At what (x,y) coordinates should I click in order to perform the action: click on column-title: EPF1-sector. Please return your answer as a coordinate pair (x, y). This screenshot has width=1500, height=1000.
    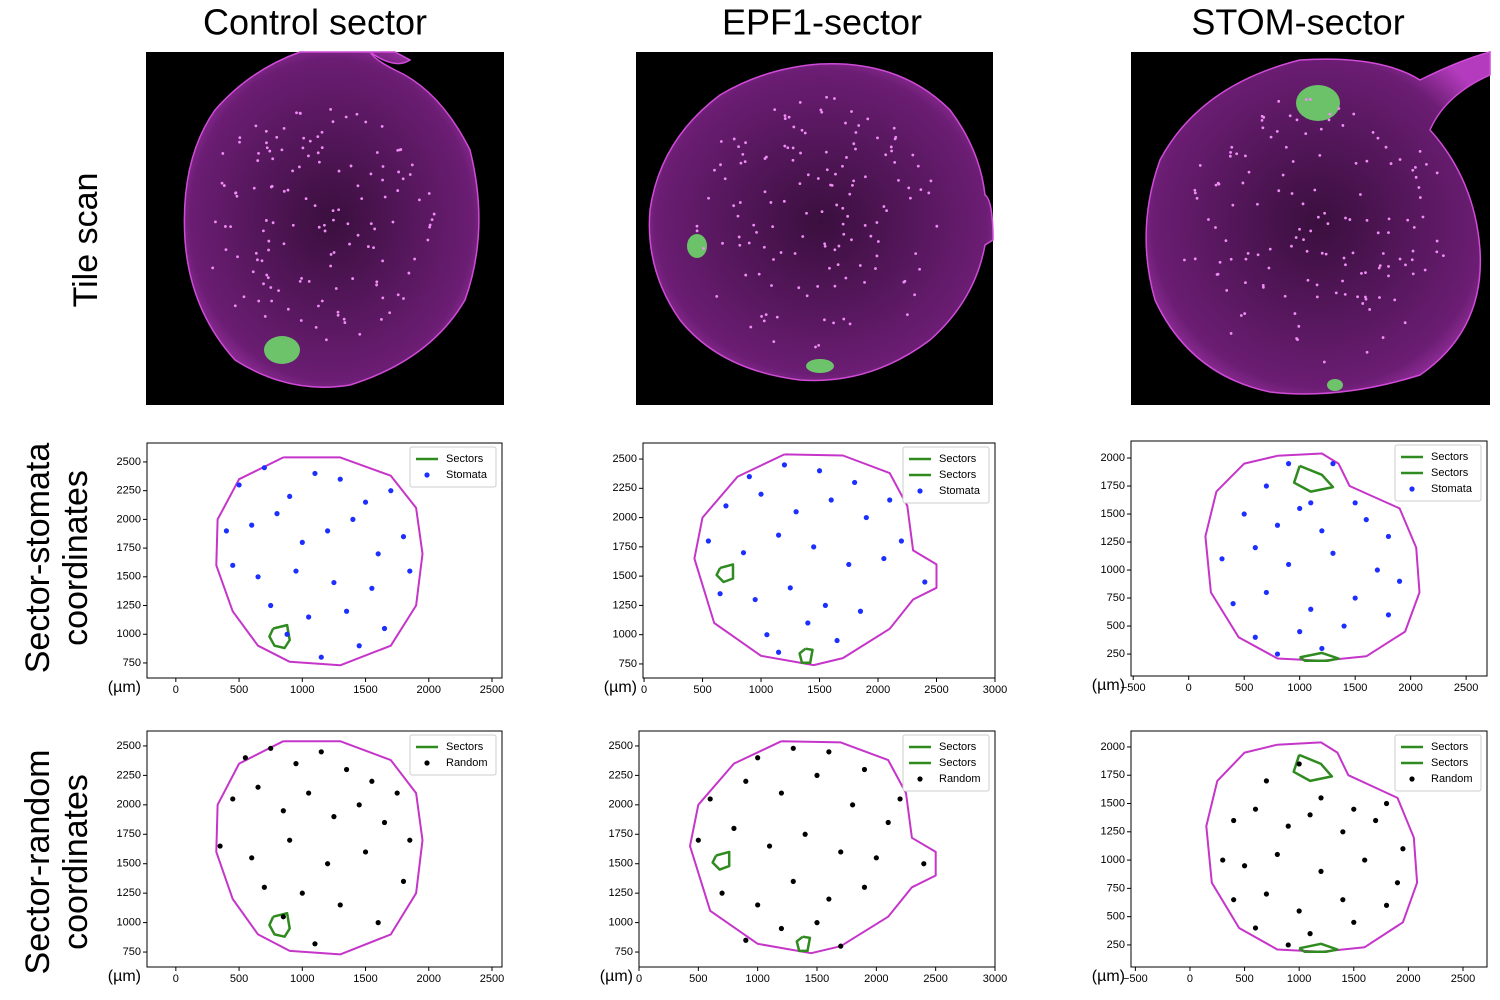
    Looking at the image, I should click on (822, 22).